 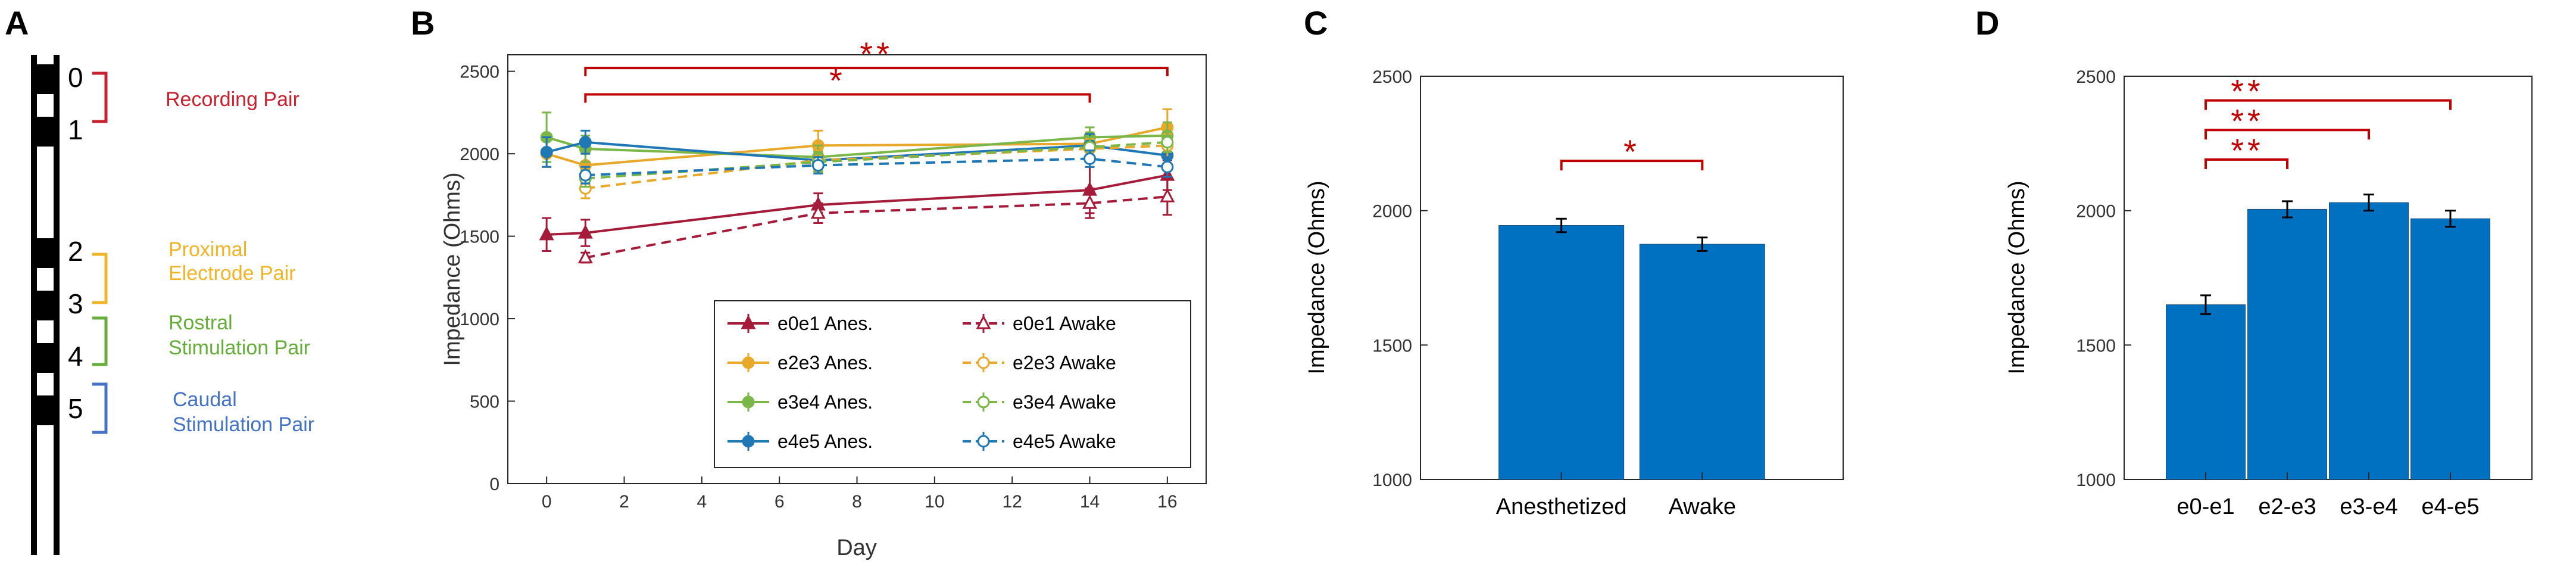 I want to click on legend-item: e2e3 Awake, so click(x=1039, y=362).